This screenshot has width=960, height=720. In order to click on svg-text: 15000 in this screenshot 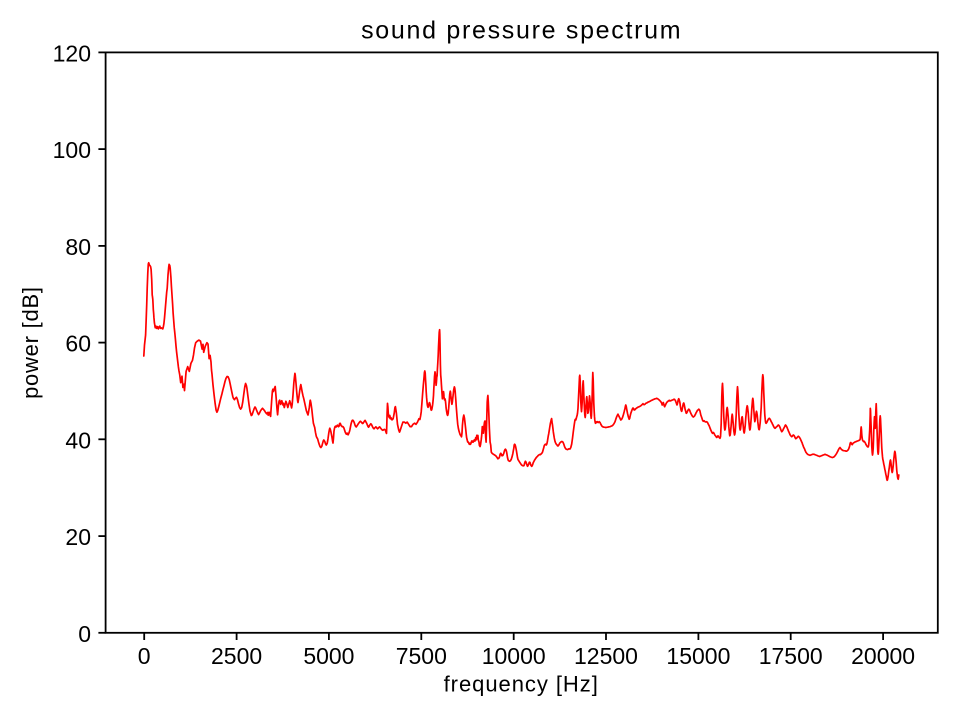, I will do `click(698, 656)`.